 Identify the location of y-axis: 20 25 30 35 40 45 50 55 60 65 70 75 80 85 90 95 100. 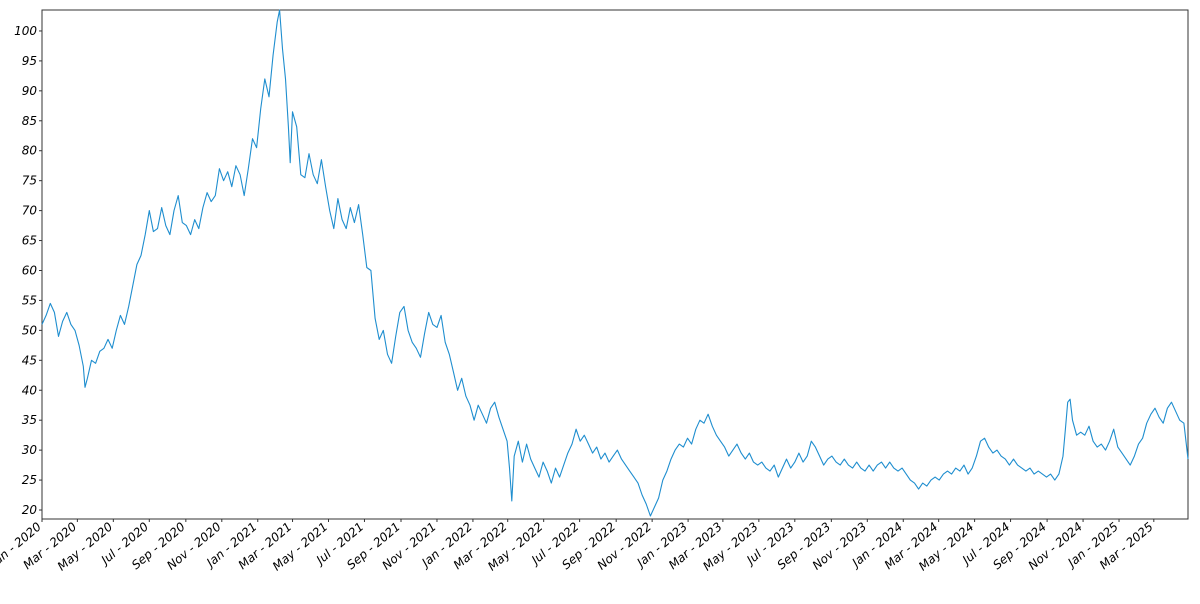
(28, 270).